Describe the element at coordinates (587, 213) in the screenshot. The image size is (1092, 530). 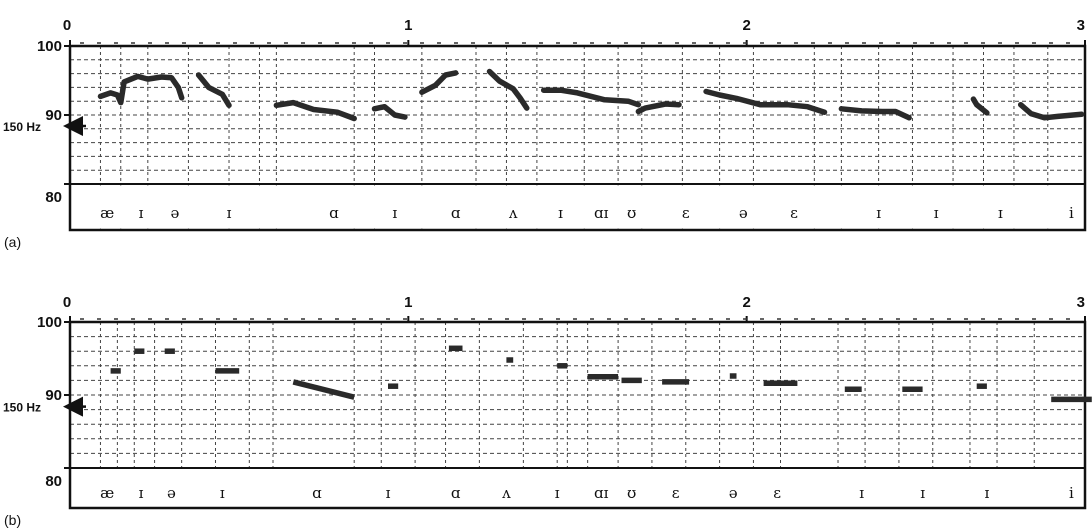
I see `panel-a-segment-labels: æ ɪ ə ɪ ɑ ɪ ɑ ʌ ɪ ɑɪ ʊ ɛ ə ɛ ɪ ɪ ɪ i` at that location.